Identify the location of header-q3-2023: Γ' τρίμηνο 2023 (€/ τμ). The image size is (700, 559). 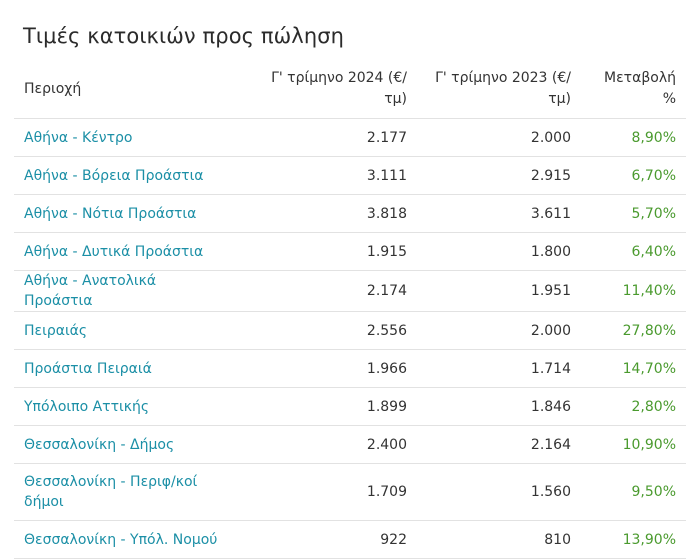
(499, 90).